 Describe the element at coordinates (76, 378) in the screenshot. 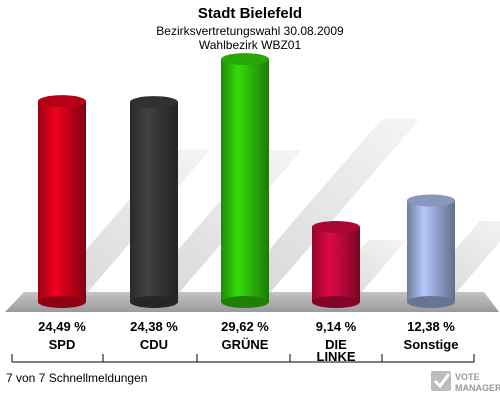

I see `footer-note: 7 von 7 Schnellmeldungen` at that location.